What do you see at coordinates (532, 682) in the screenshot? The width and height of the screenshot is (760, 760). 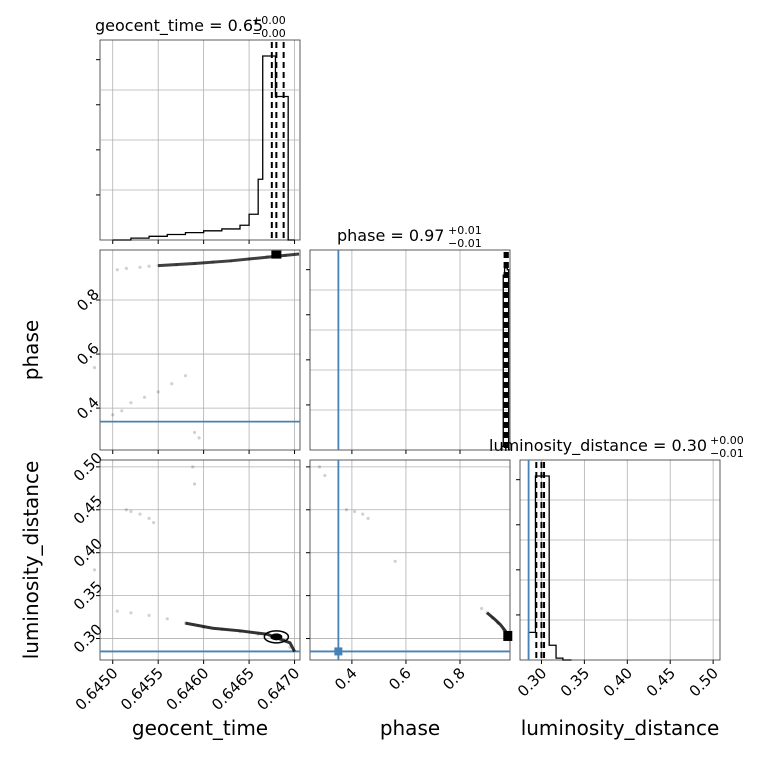 I see `x-tick-label: 0.30` at bounding box center [532, 682].